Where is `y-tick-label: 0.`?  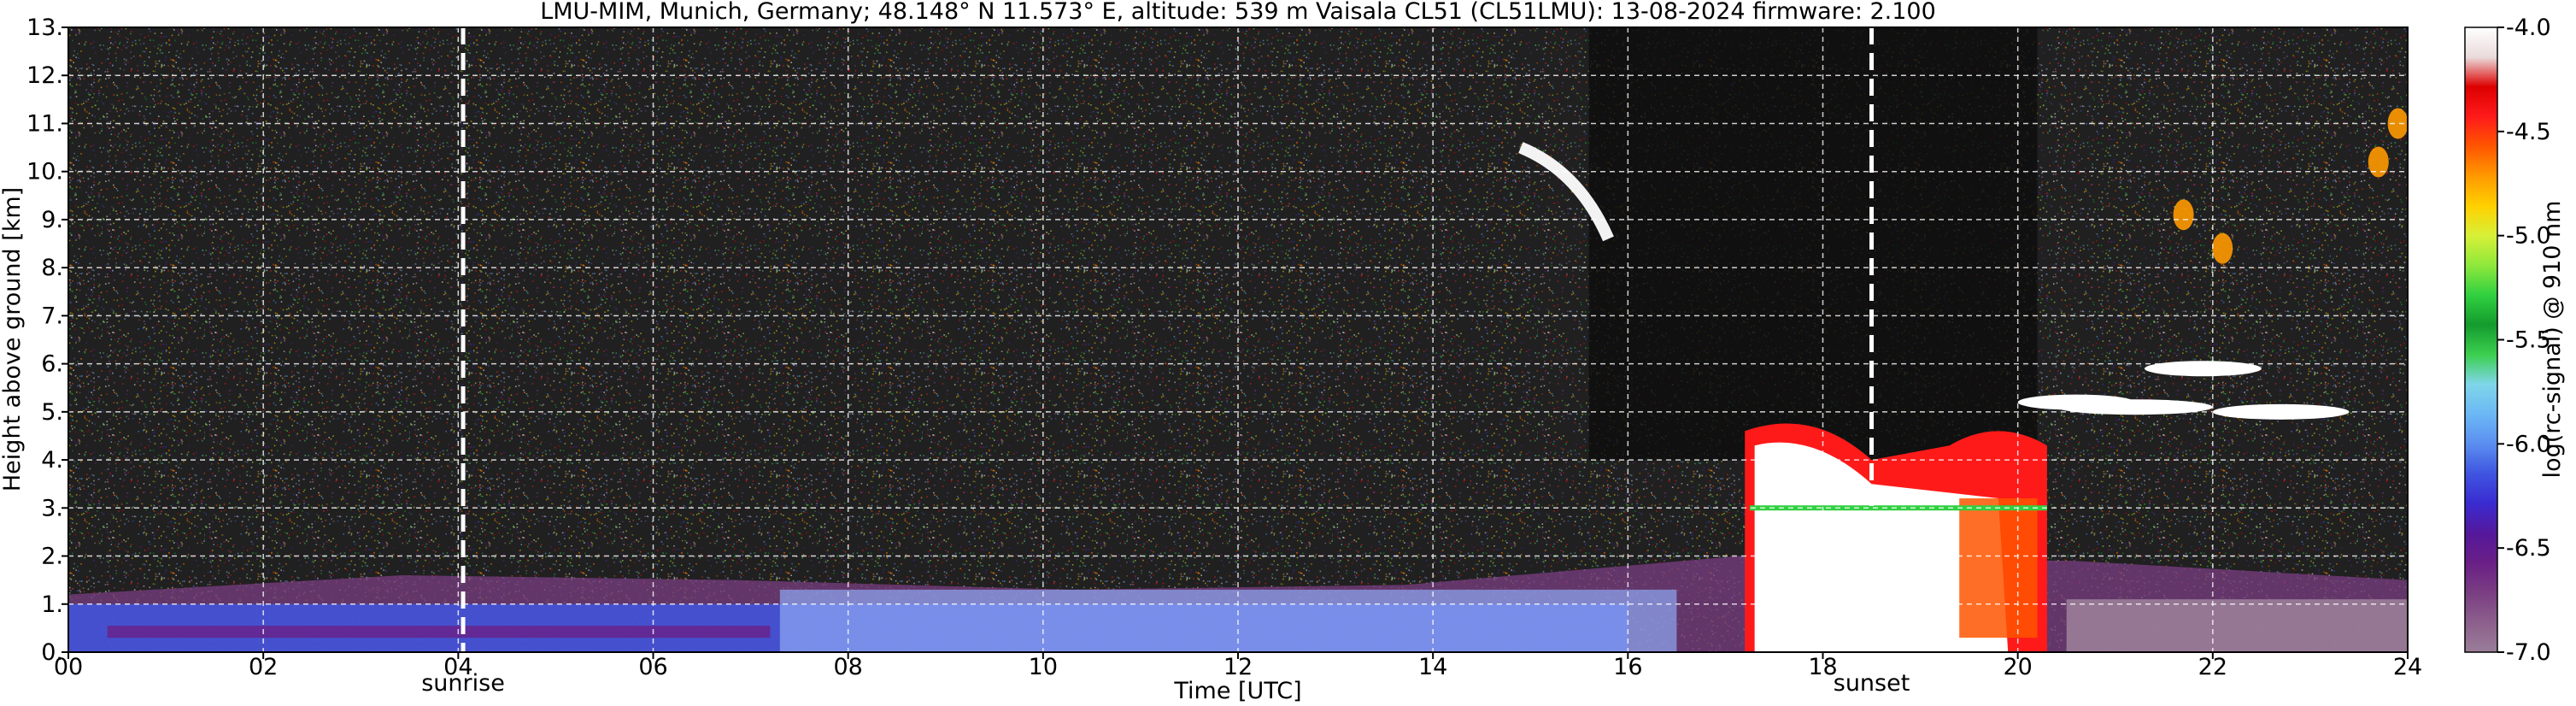
y-tick-label: 0. is located at coordinates (52, 652).